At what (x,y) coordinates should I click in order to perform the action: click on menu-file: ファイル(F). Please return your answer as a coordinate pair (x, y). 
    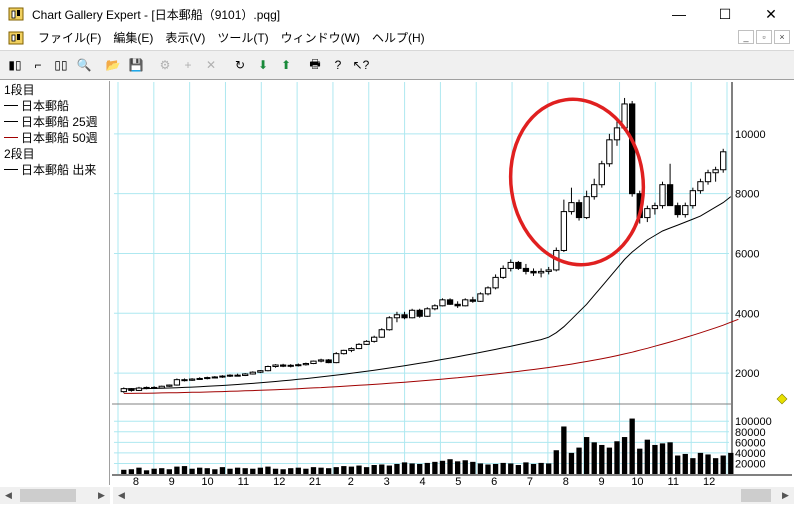
    Looking at the image, I should click on (70, 38).